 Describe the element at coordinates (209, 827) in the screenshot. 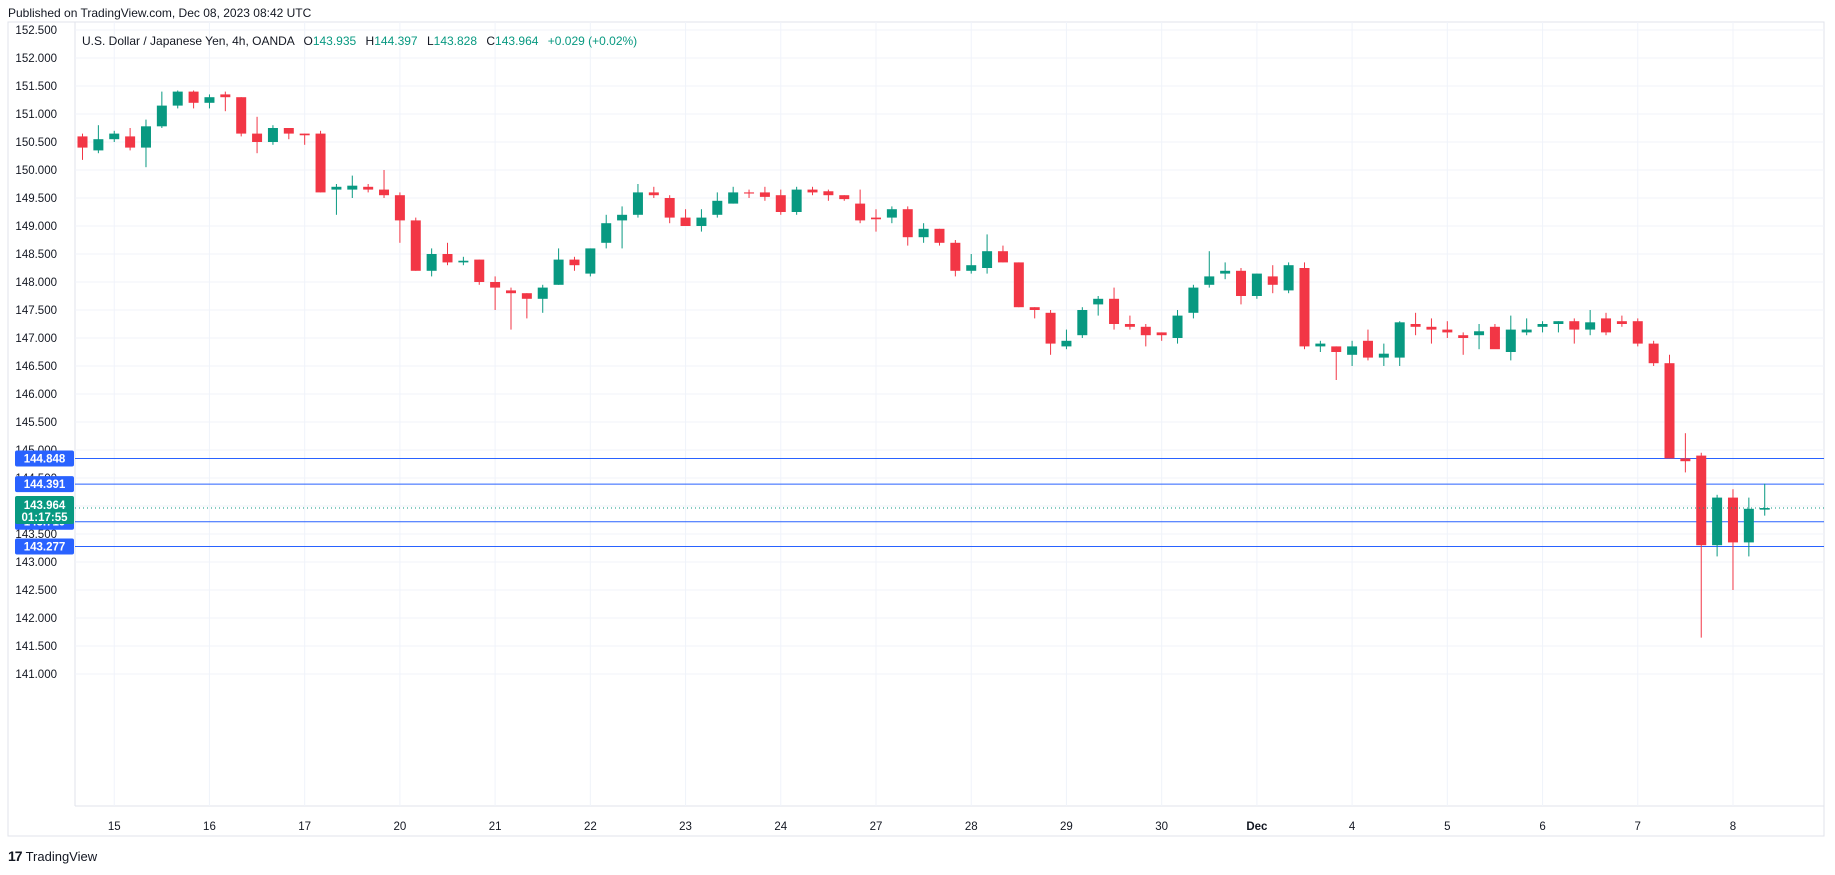

I see `x-tick-label: 16` at that location.